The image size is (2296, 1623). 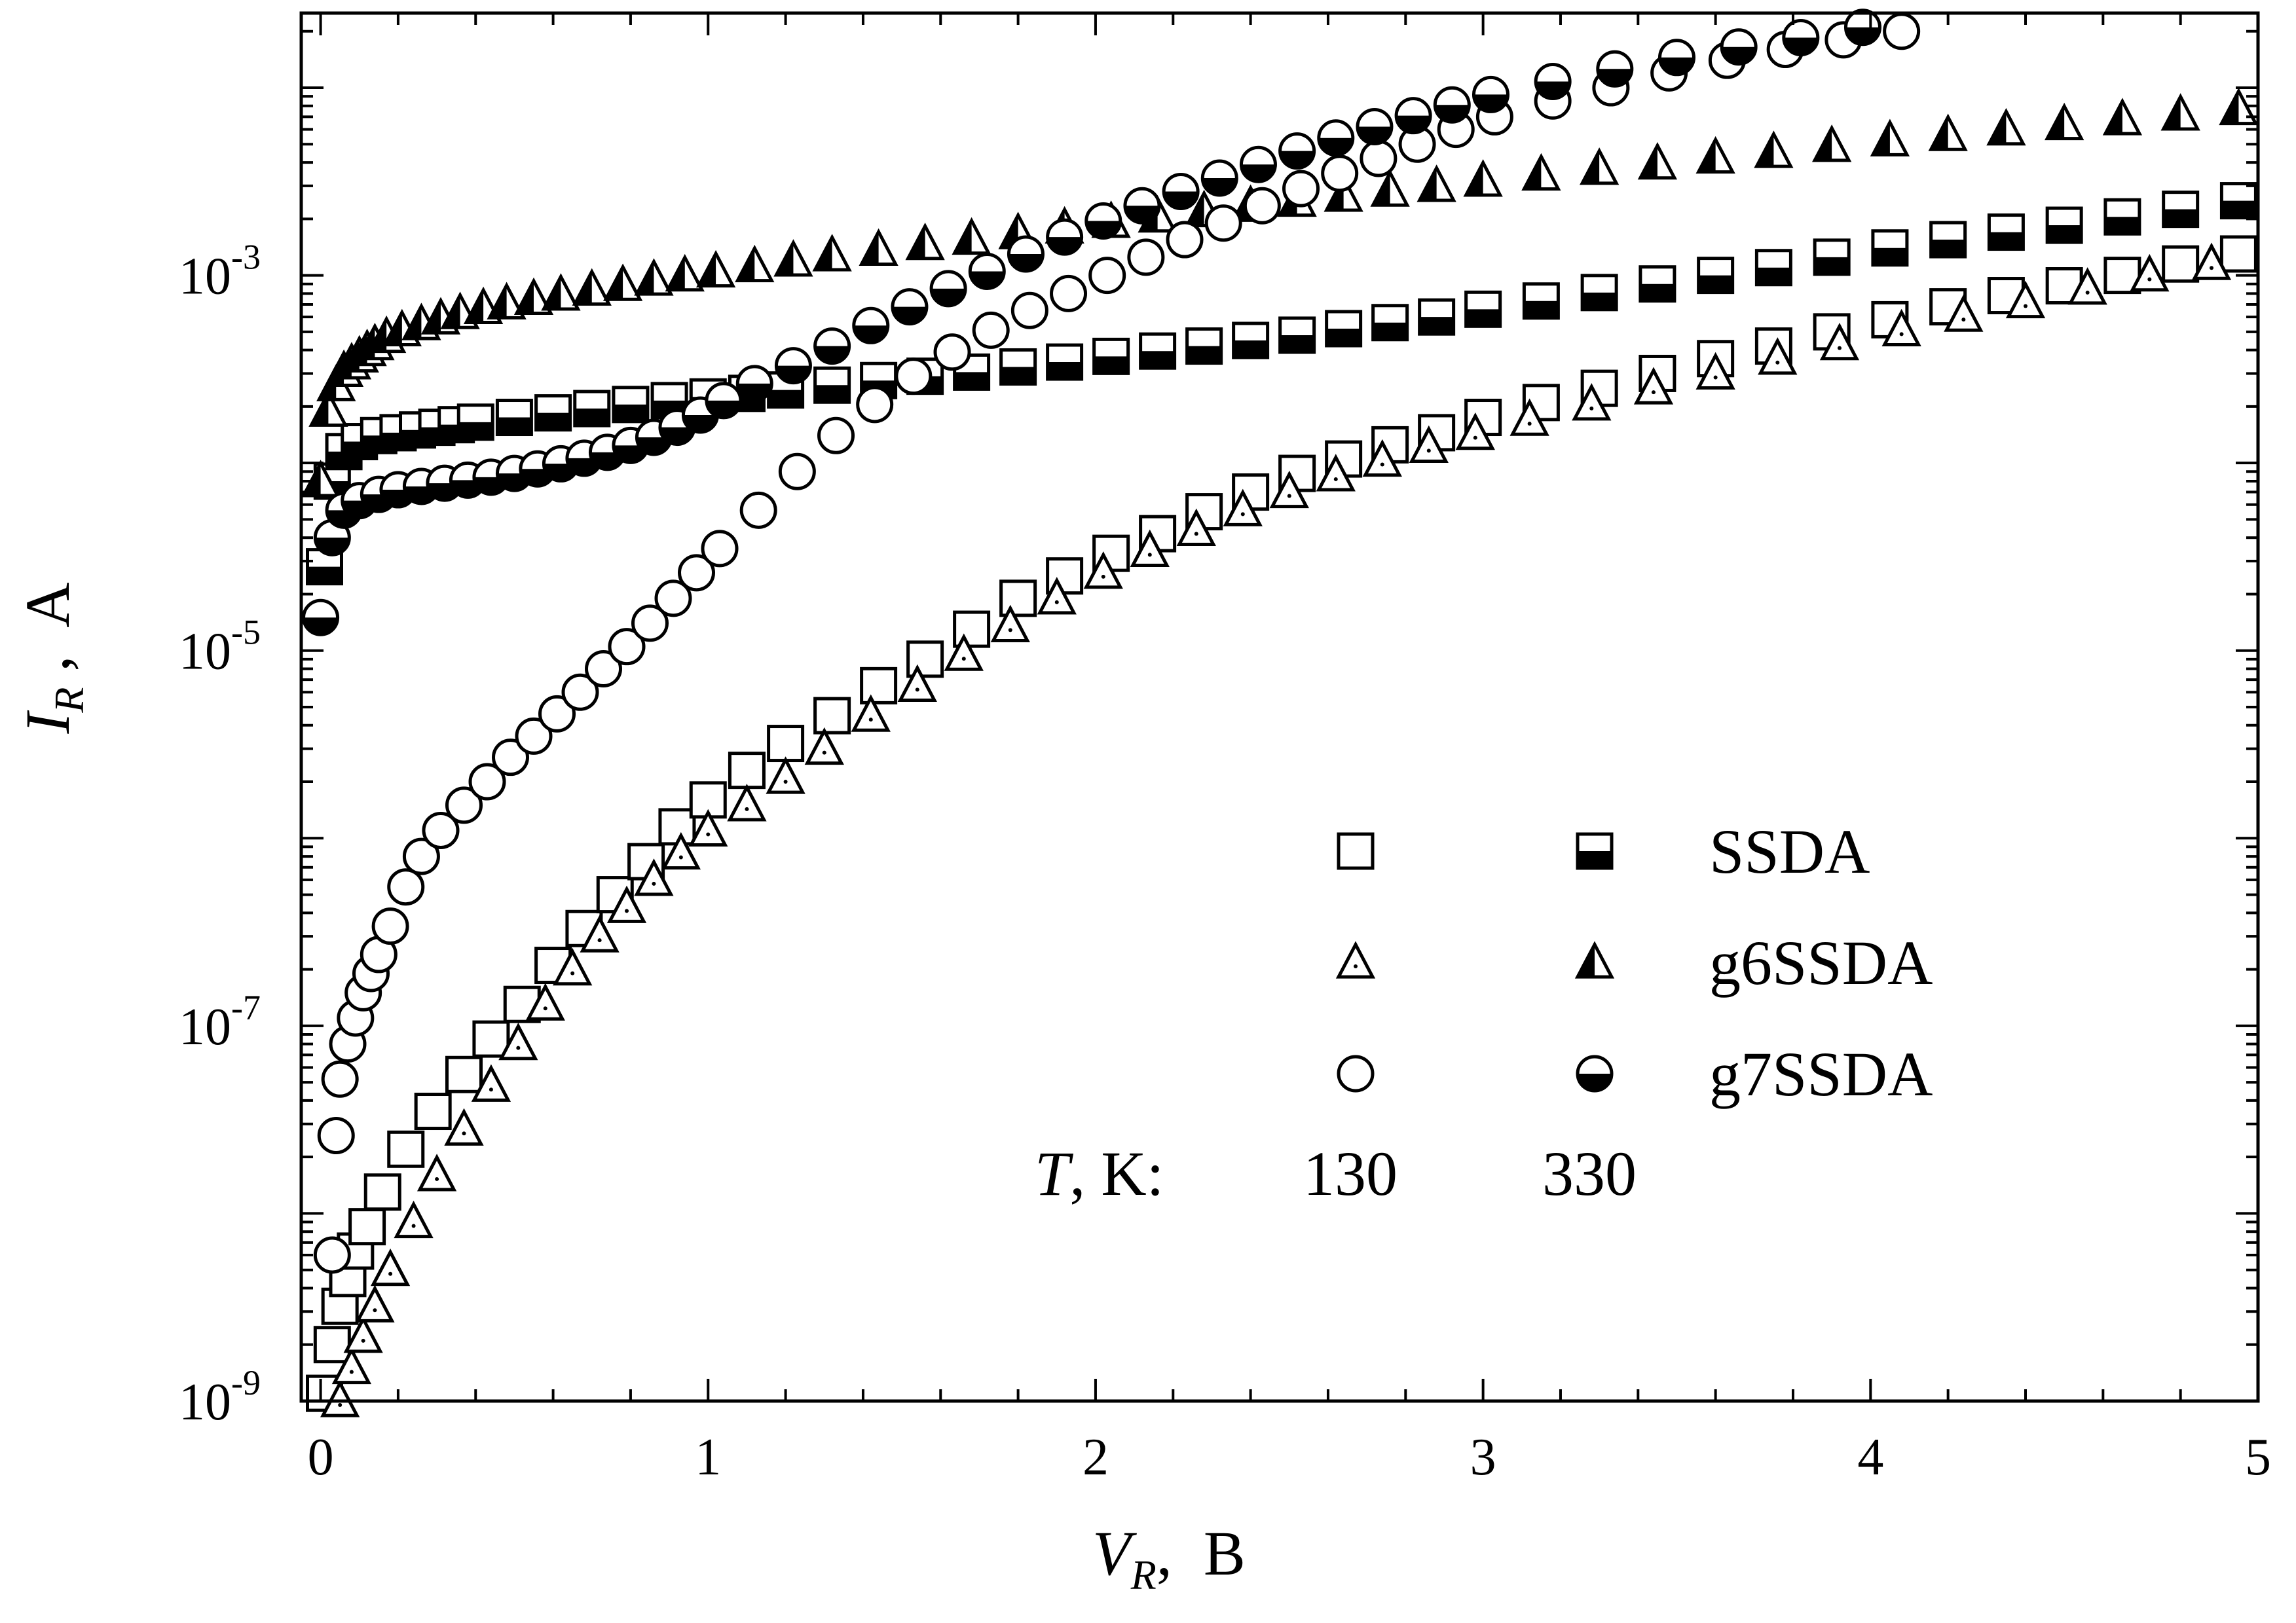 I want to click on y-axis-label-sub: R, so click(x=69, y=700).